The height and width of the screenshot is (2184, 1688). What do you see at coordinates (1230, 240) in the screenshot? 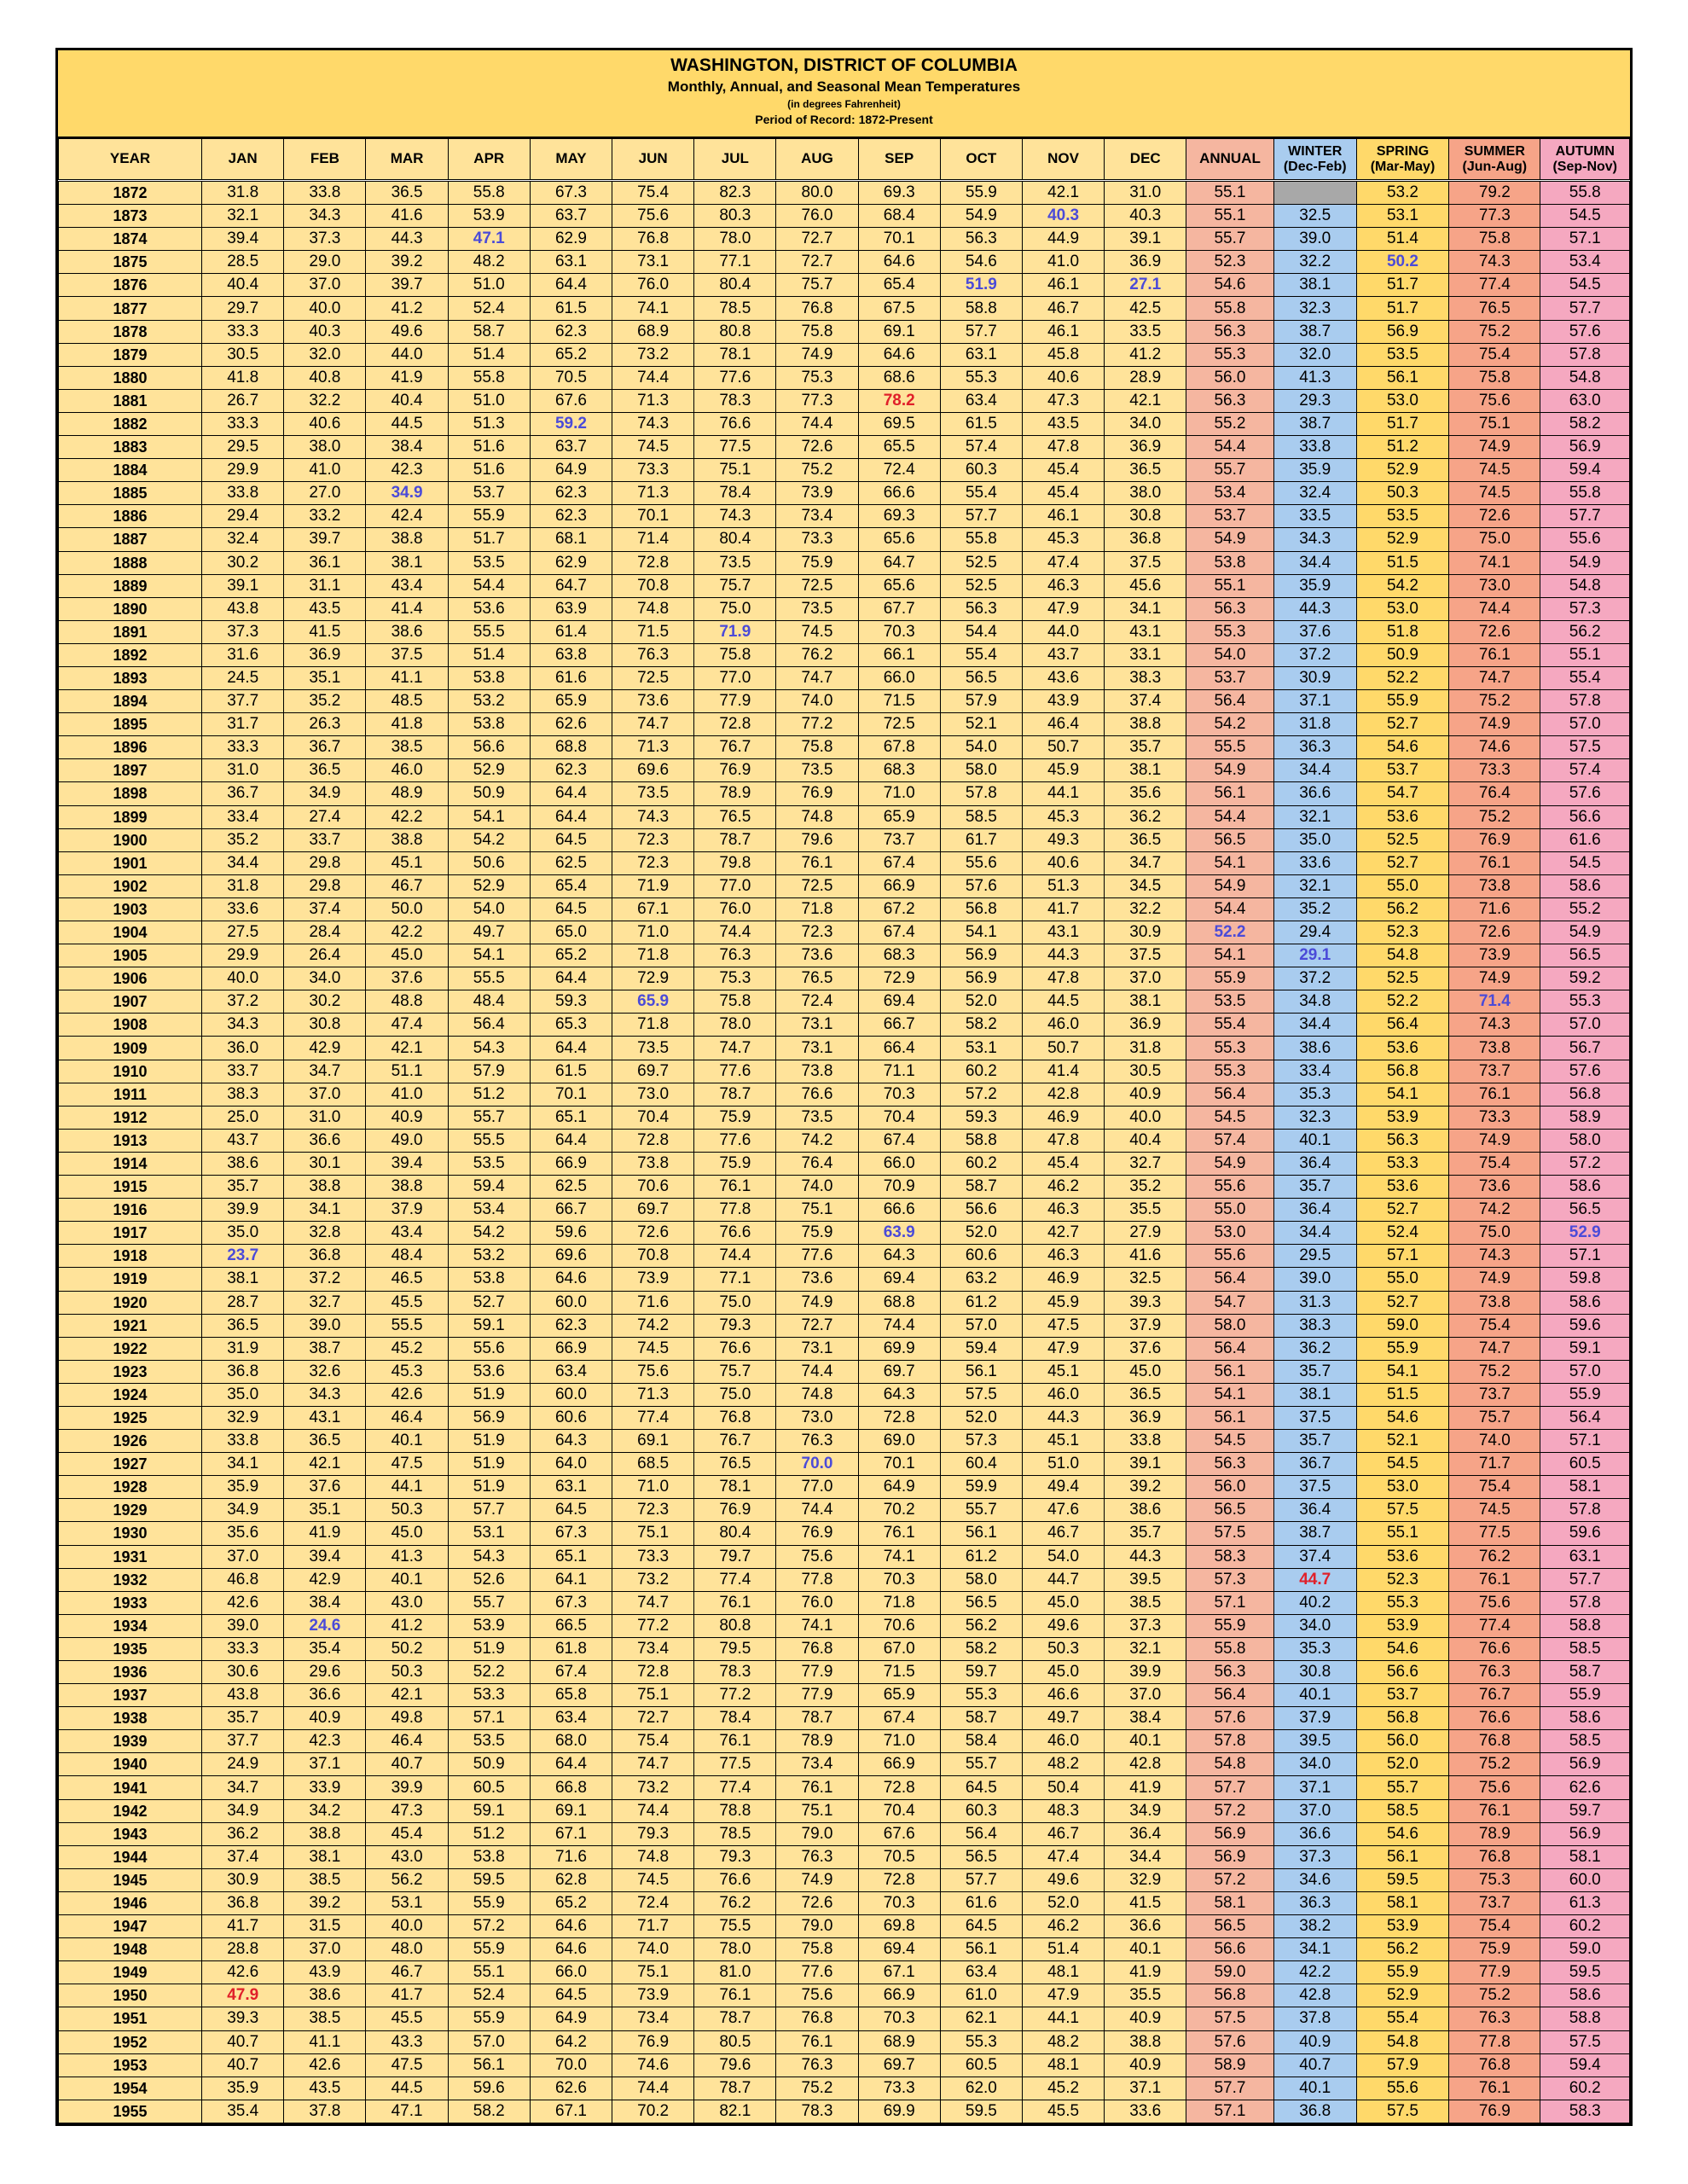
I see `temperature-cell: 55.7` at bounding box center [1230, 240].